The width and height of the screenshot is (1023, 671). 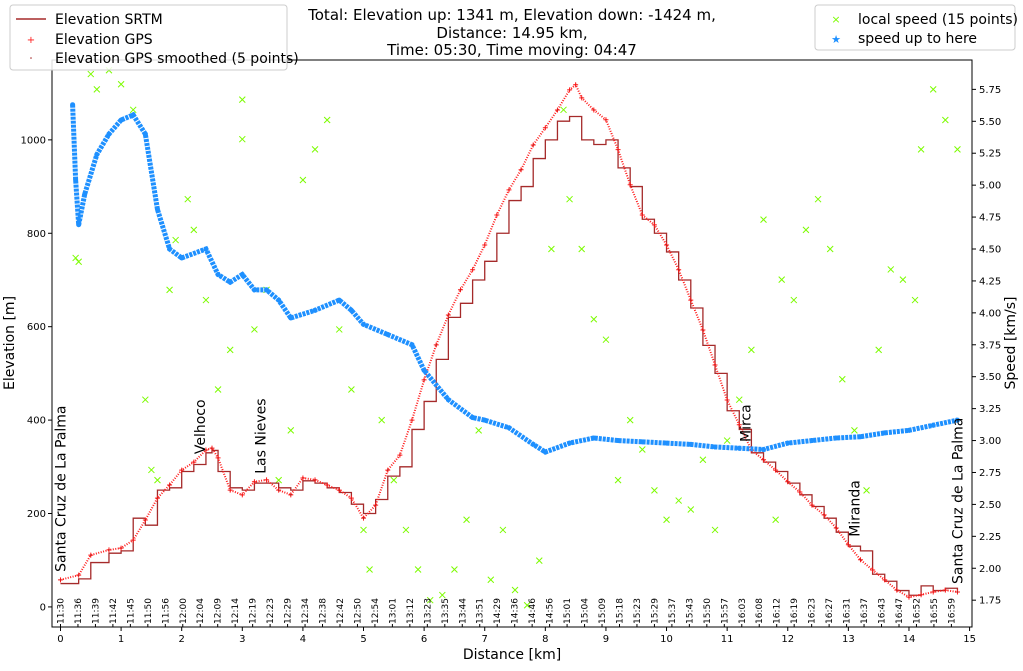 I want to click on x-tick-label: 8, so click(x=545, y=639).